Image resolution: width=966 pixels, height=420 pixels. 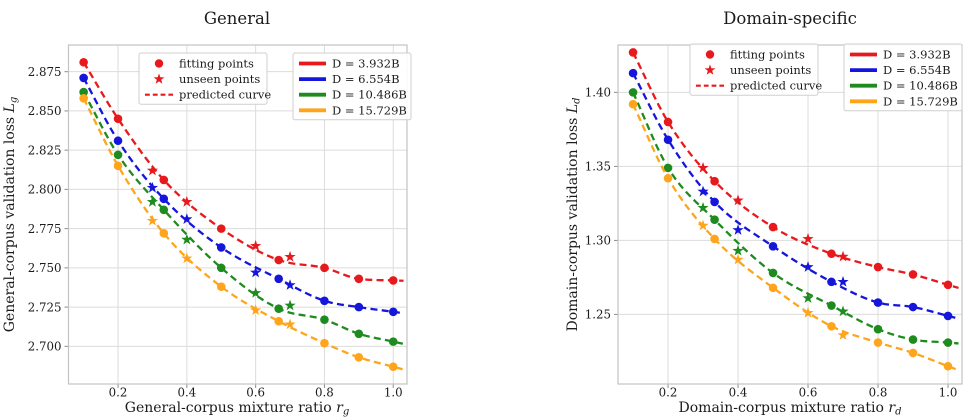 I want to click on legend-item-label: D = 6.554B, so click(x=917, y=70).